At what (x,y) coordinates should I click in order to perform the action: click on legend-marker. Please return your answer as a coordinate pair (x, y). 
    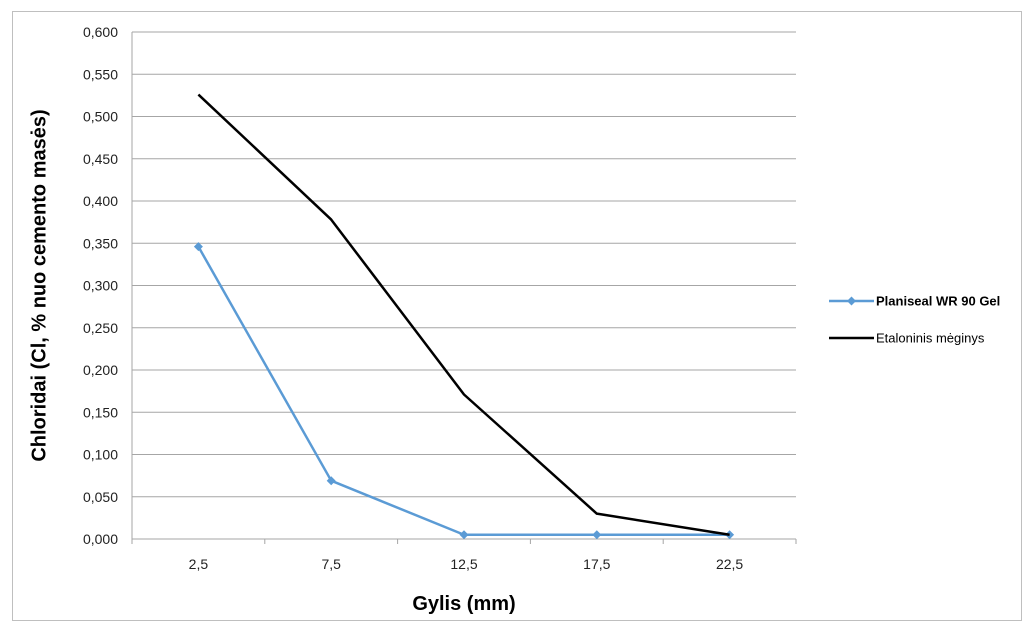
    Looking at the image, I should click on (851, 301).